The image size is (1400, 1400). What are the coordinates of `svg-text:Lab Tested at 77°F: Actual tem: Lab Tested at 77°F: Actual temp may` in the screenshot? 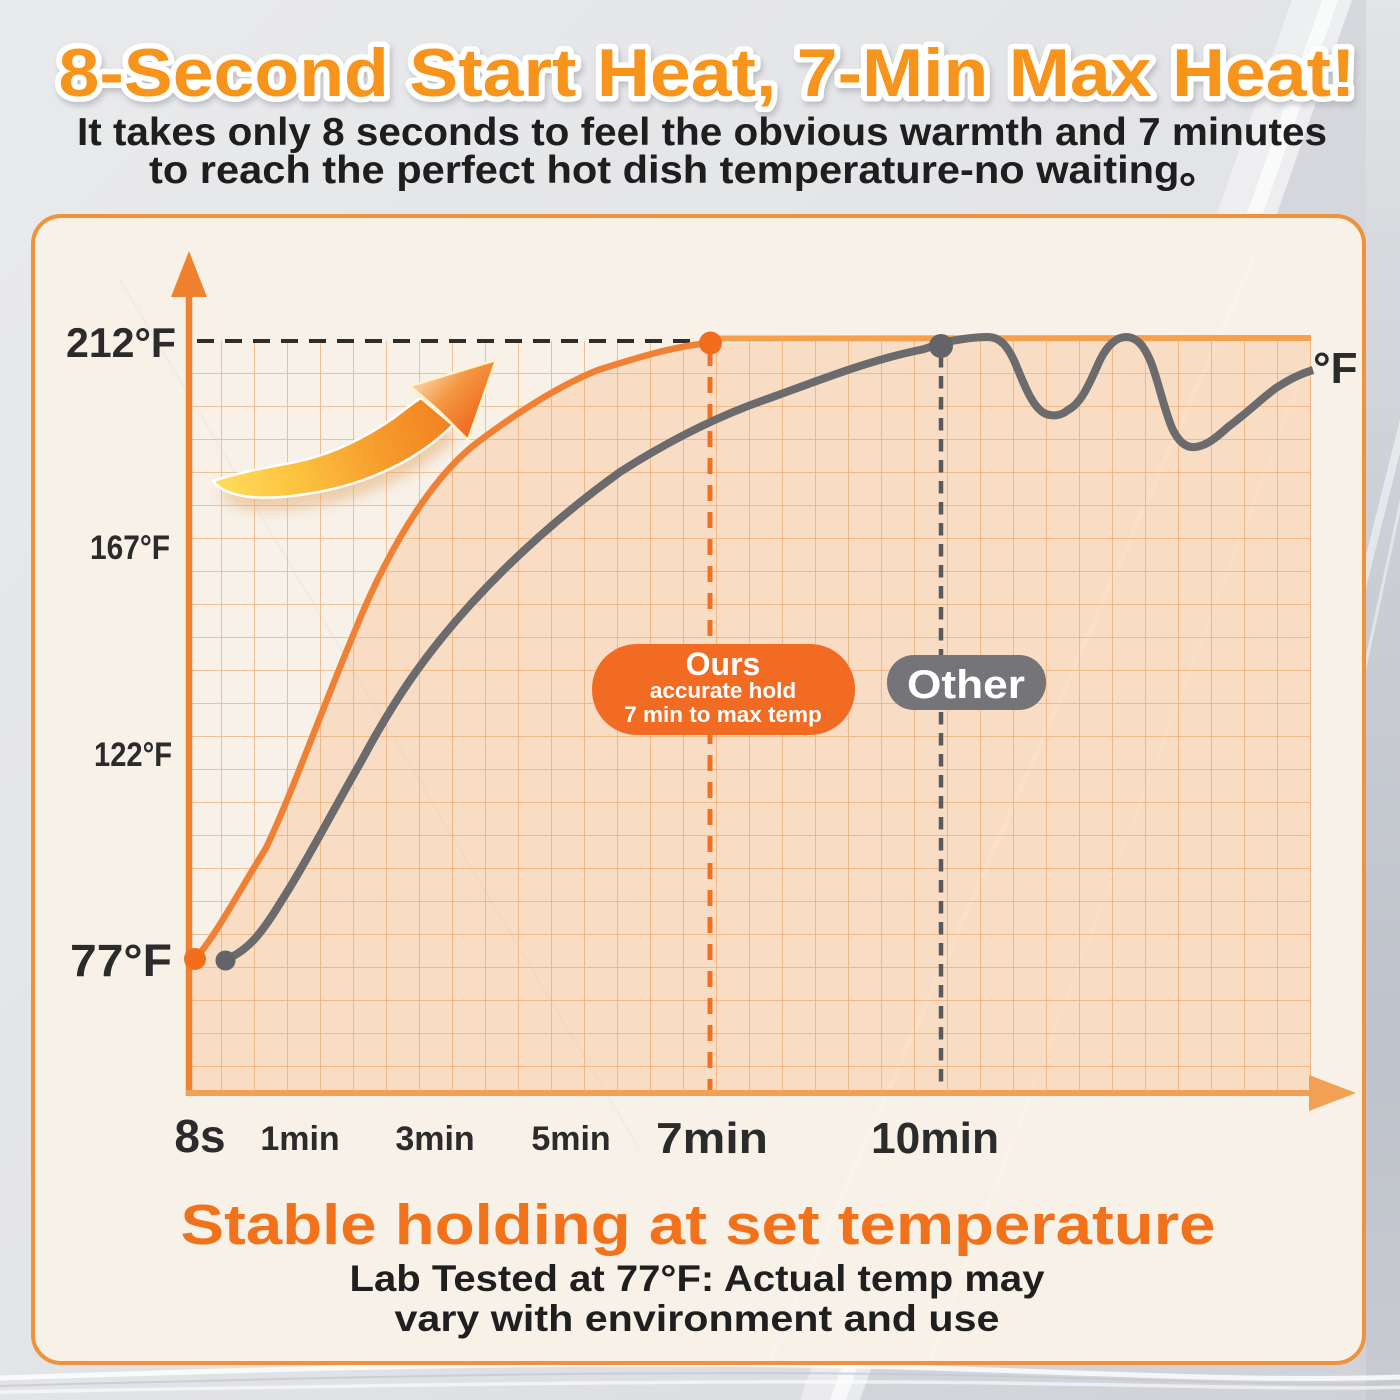 It's located at (697, 1278).